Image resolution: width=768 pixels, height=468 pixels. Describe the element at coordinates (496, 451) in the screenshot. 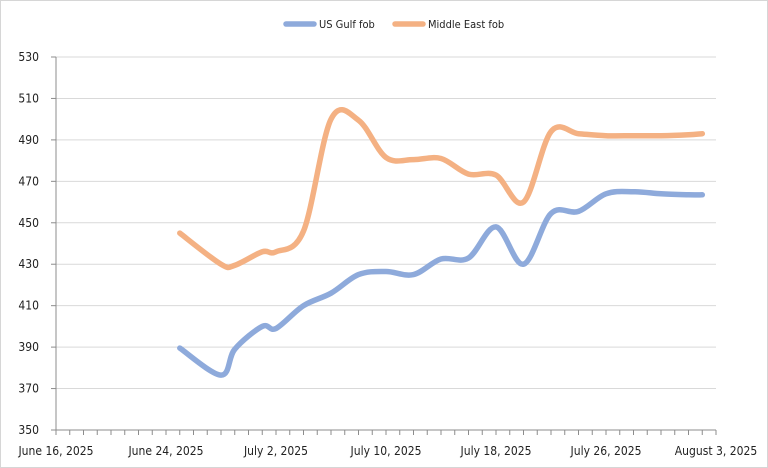

I see `x-tick-label: July 18, 2025` at that location.